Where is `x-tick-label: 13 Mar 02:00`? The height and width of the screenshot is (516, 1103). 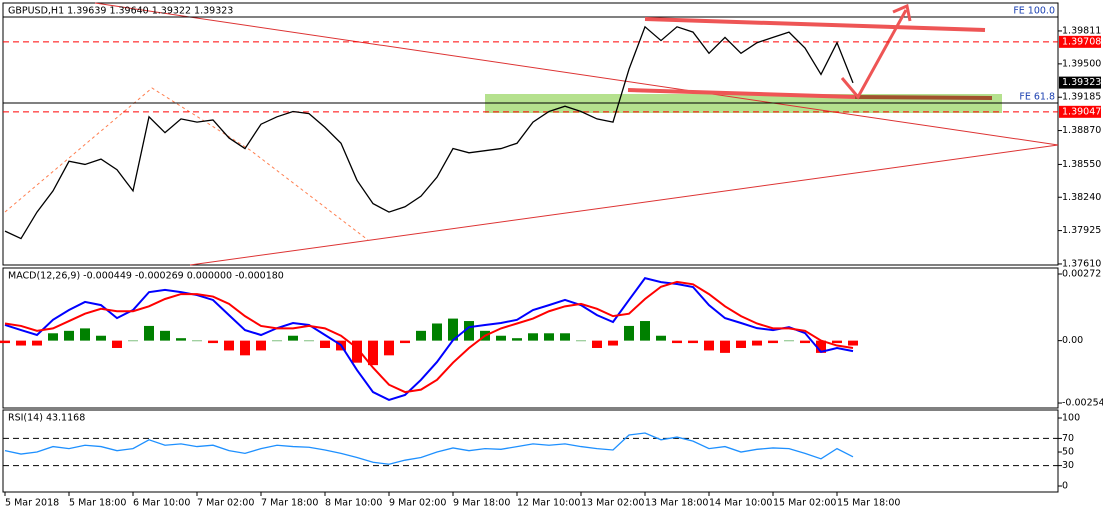
x-tick-label: 13 Mar 02:00 is located at coordinates (612, 503).